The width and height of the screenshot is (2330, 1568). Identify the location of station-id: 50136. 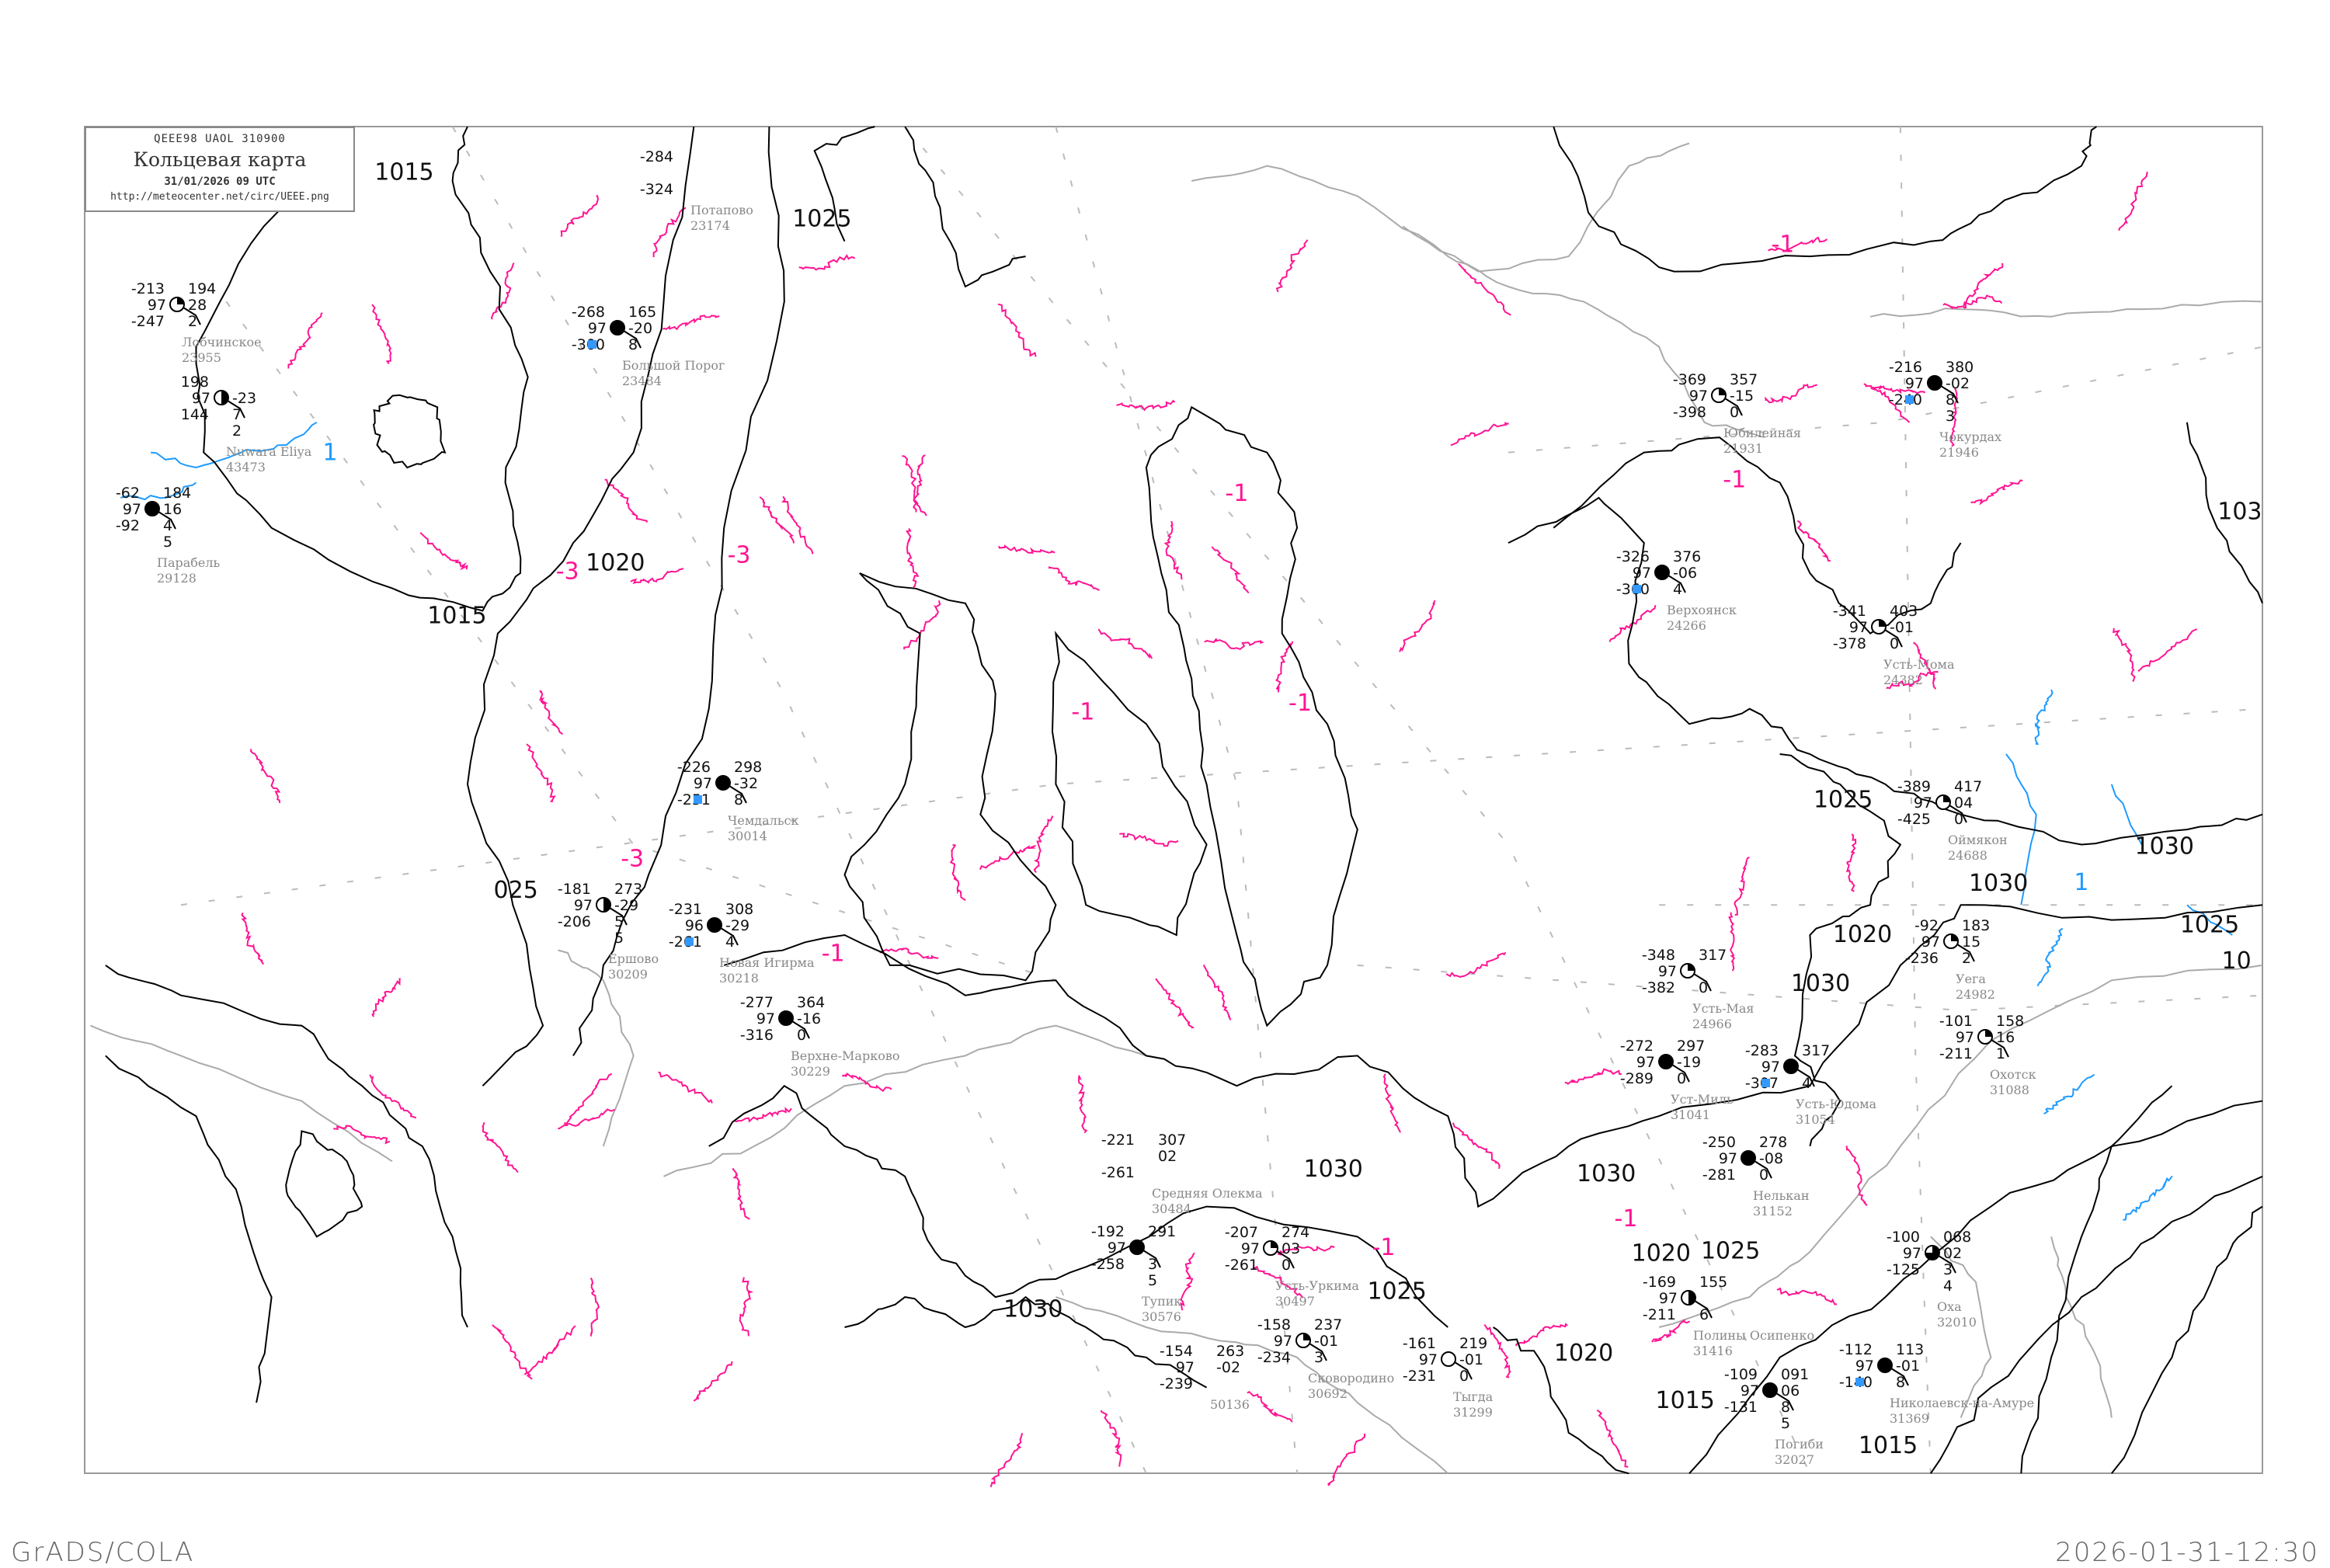
(1230, 1404).